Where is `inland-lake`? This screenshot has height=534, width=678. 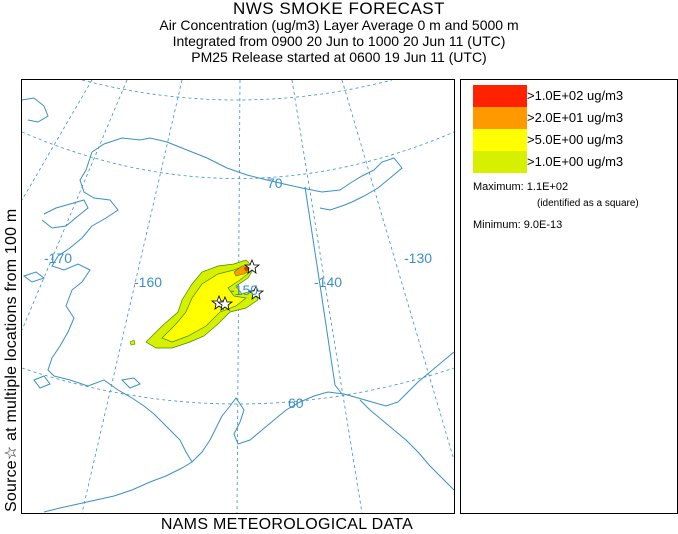
inland-lake is located at coordinates (130, 383).